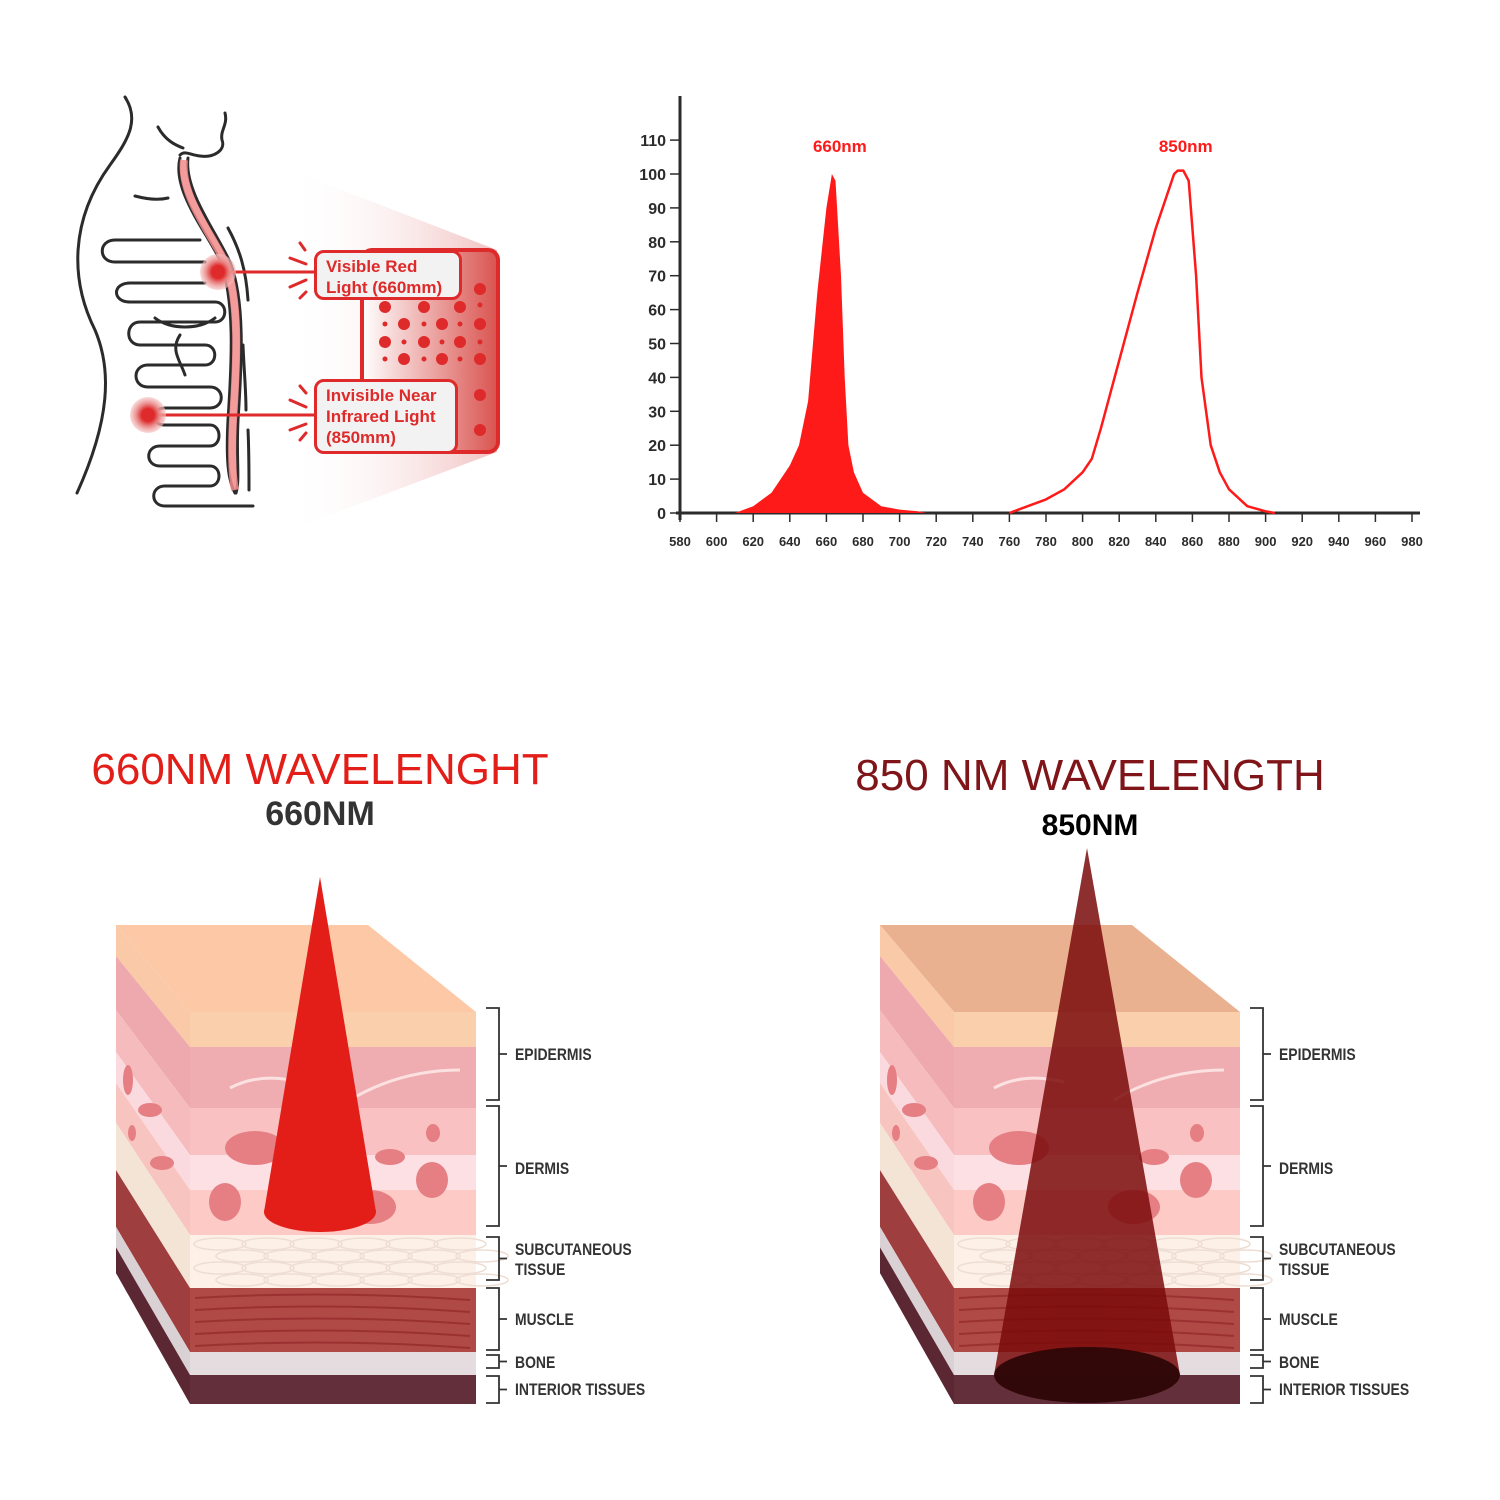 This screenshot has width=1500, height=1500. I want to click on x-tick-label: 800, so click(1083, 541).